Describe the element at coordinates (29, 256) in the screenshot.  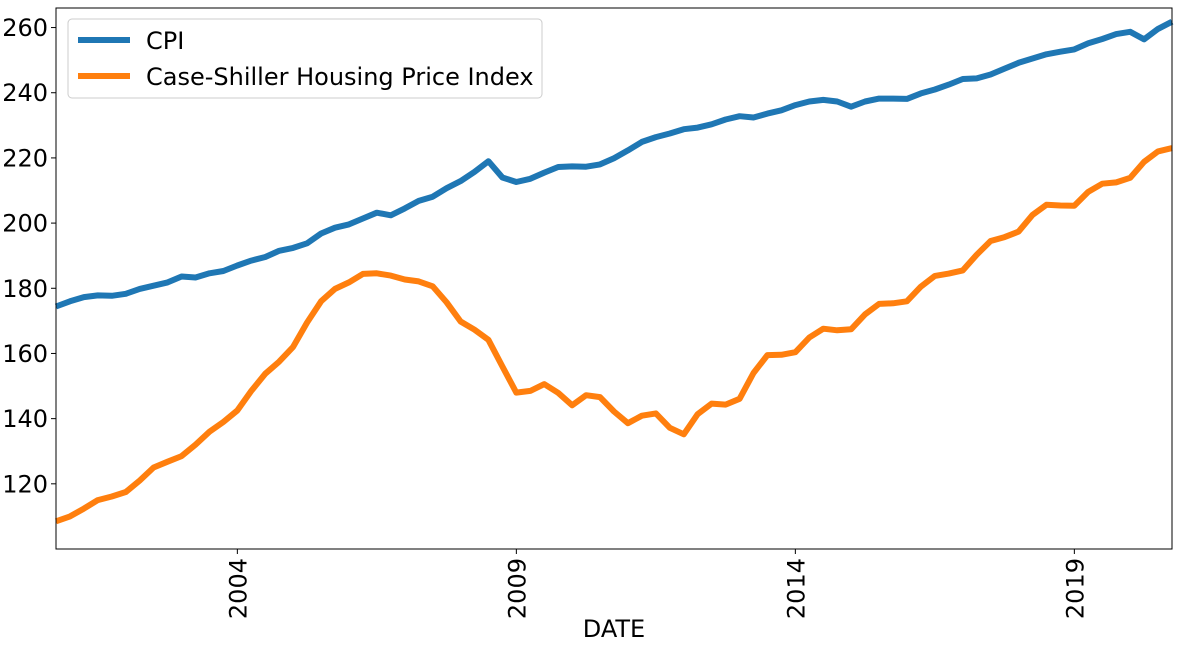
I see `y-axis: 120 140 160 180 200 220 240 260` at that location.